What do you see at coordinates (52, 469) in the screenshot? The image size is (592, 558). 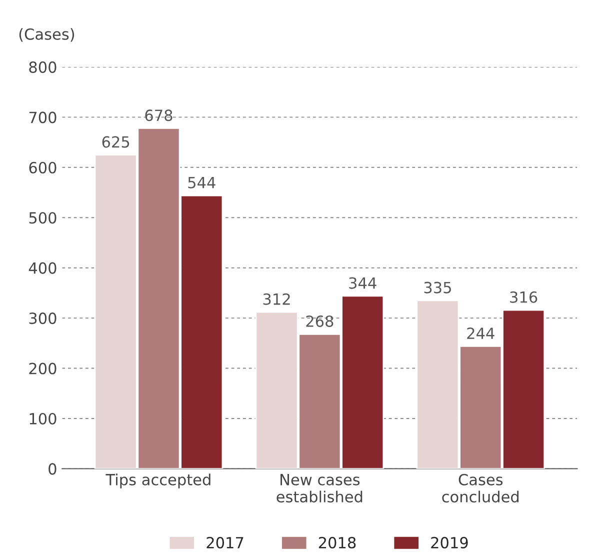 I see `y-tick-label: 0` at bounding box center [52, 469].